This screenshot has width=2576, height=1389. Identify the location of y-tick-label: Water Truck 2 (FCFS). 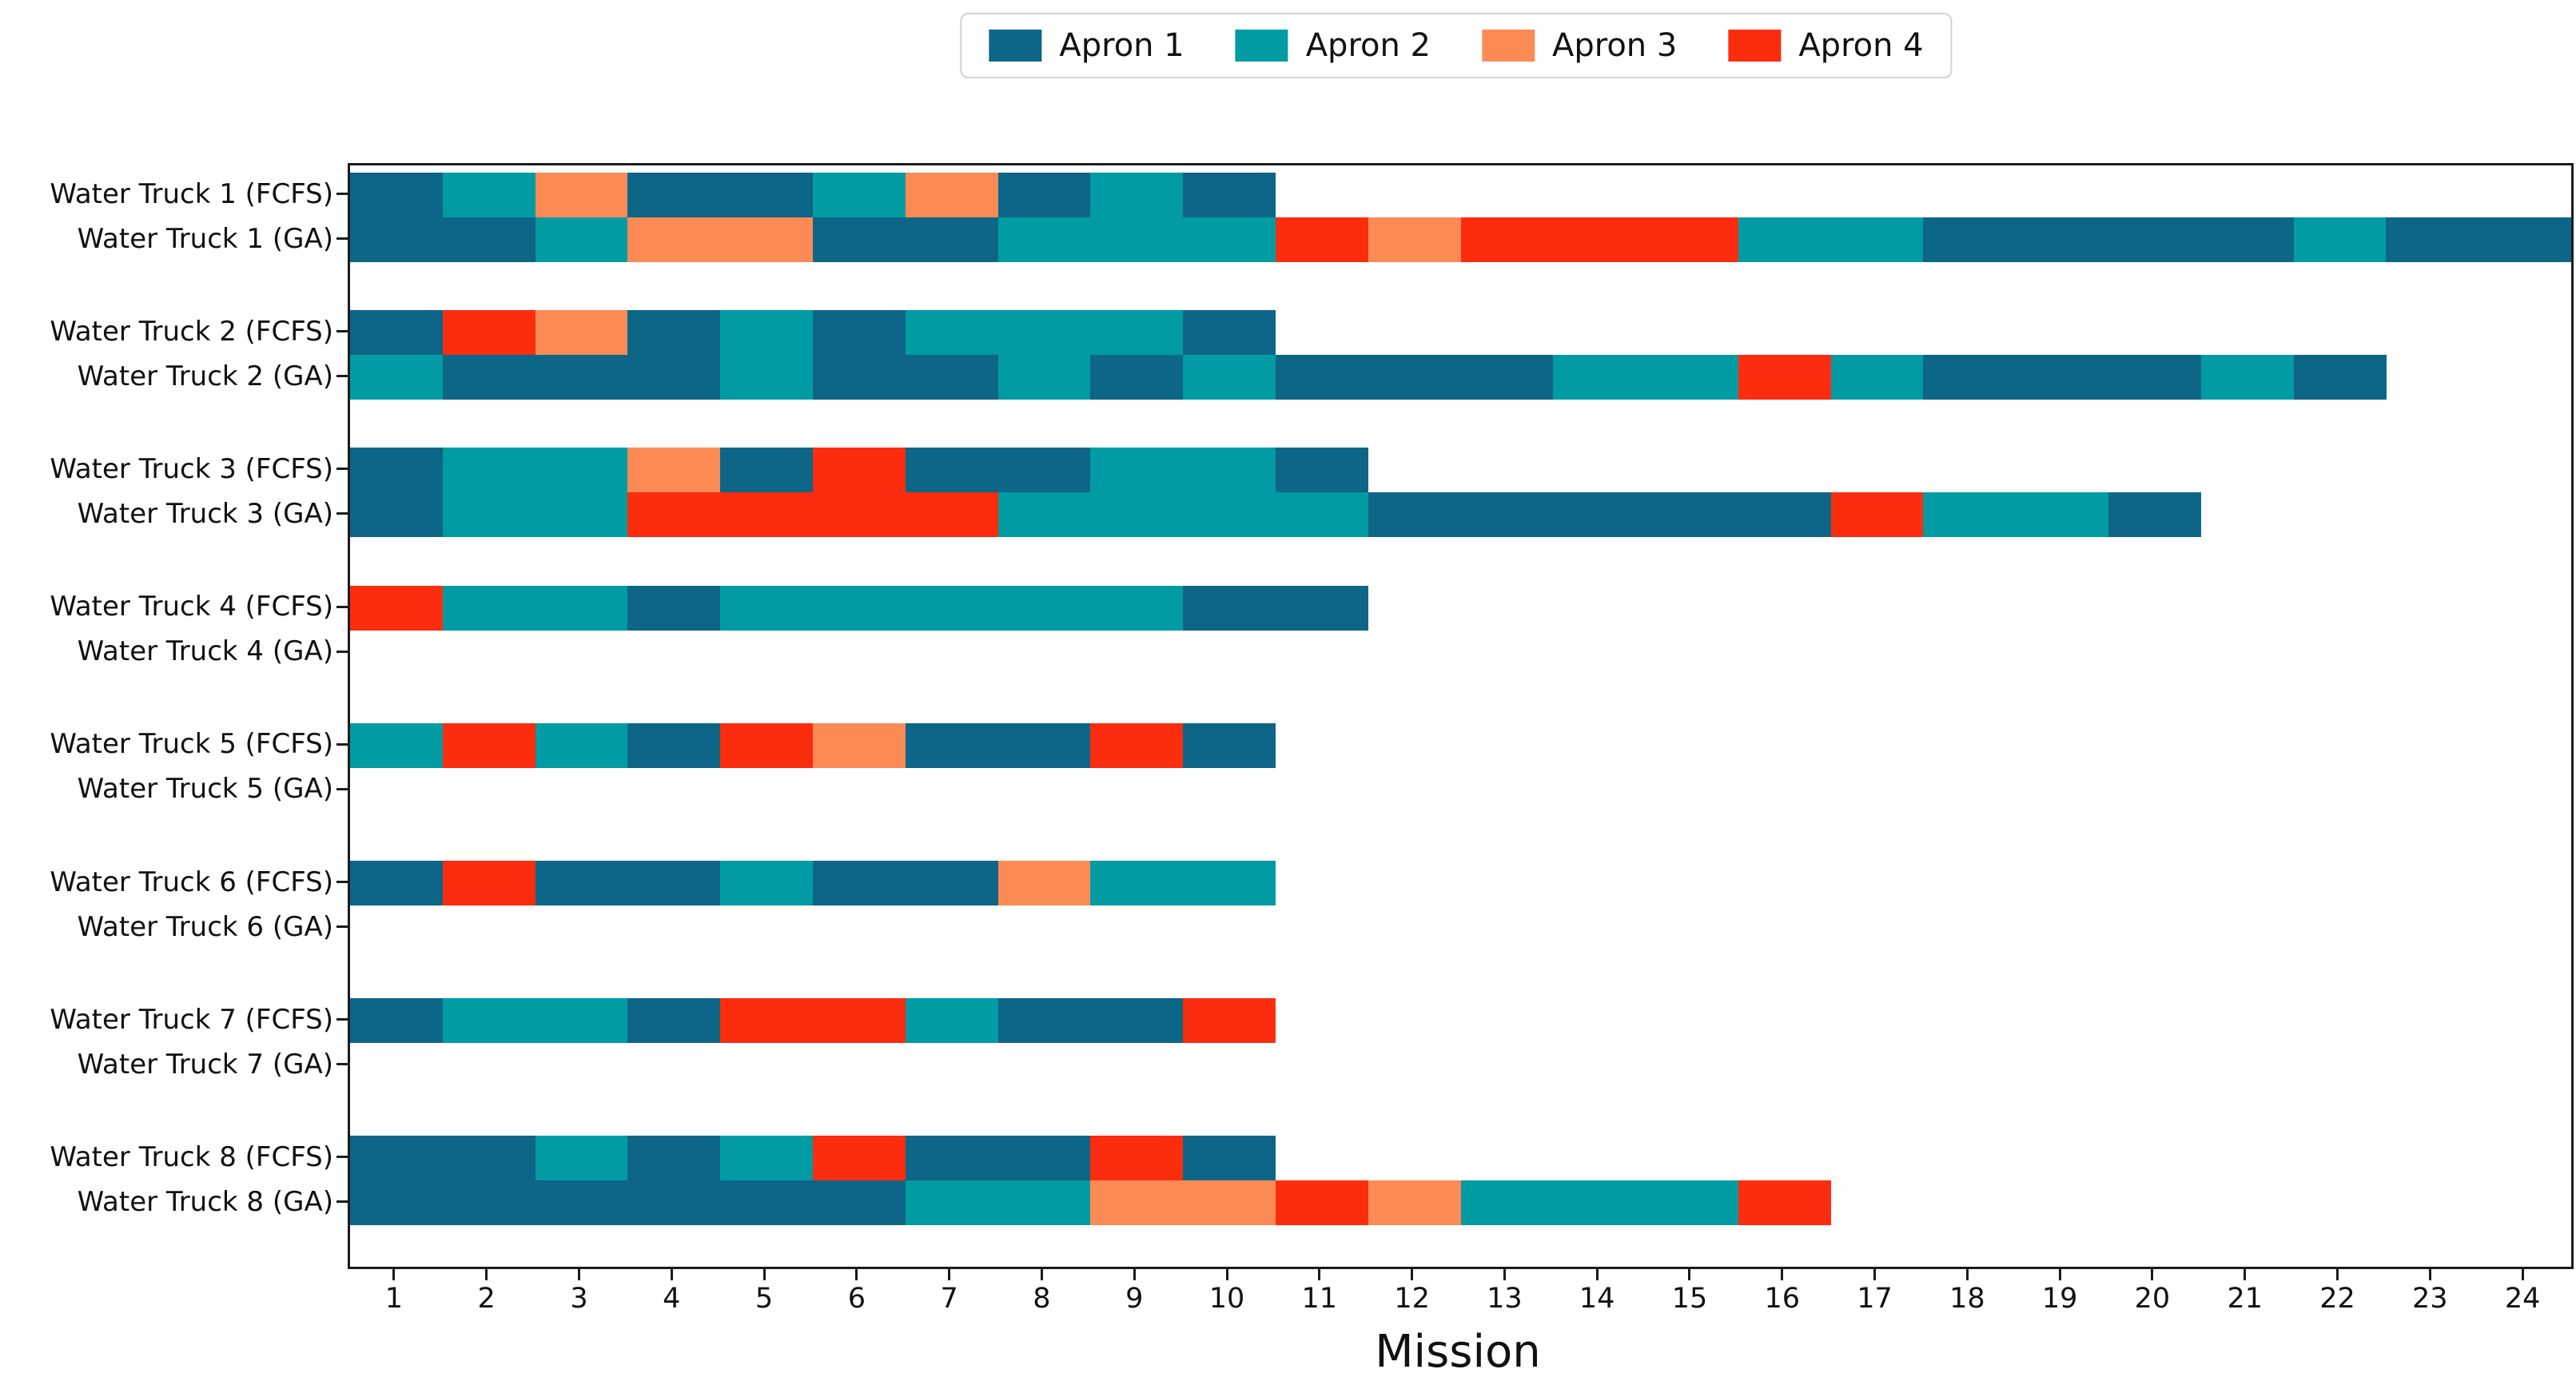
(191, 331).